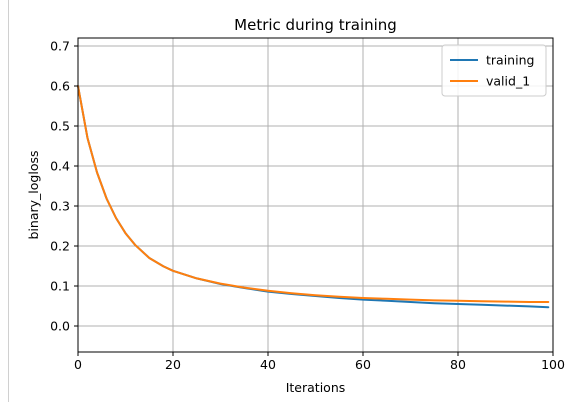  I want to click on x-tick-label: 100, so click(553, 364).